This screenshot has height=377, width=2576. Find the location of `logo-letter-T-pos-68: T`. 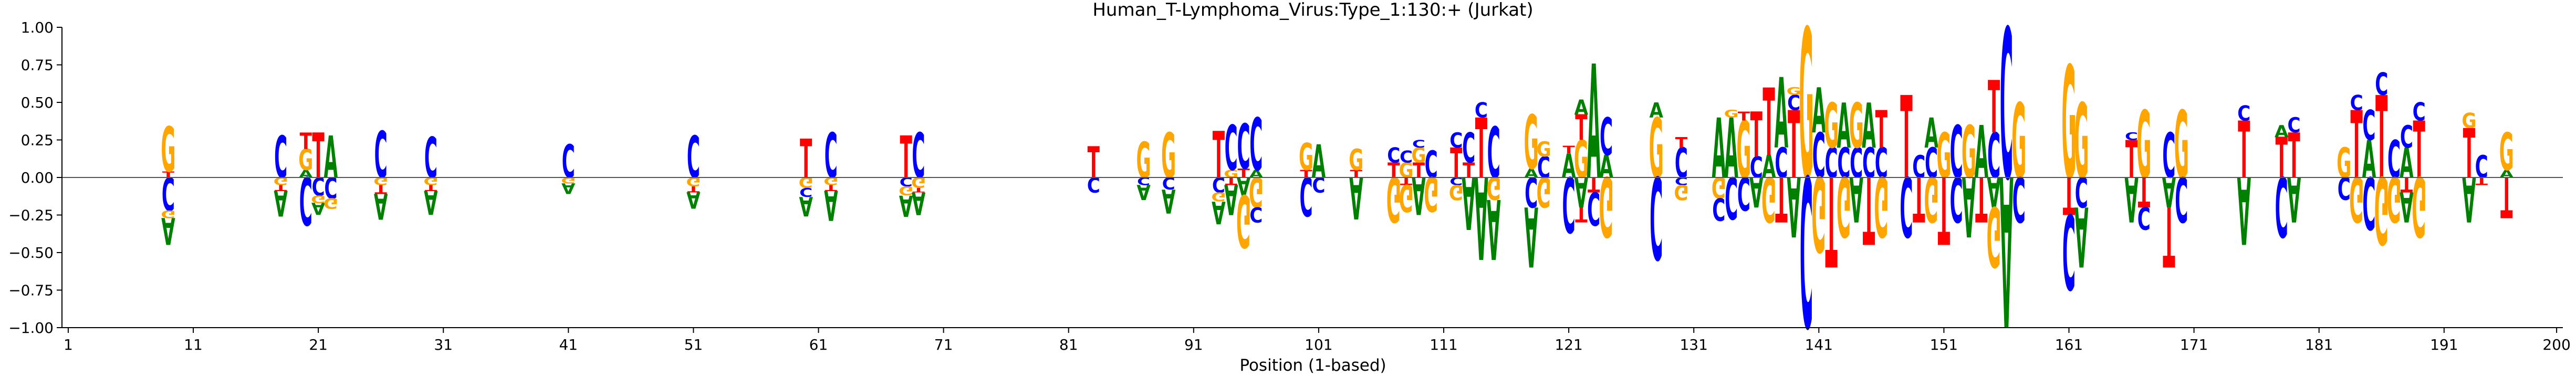

logo-letter-T-pos-68: T is located at coordinates (906, 158).